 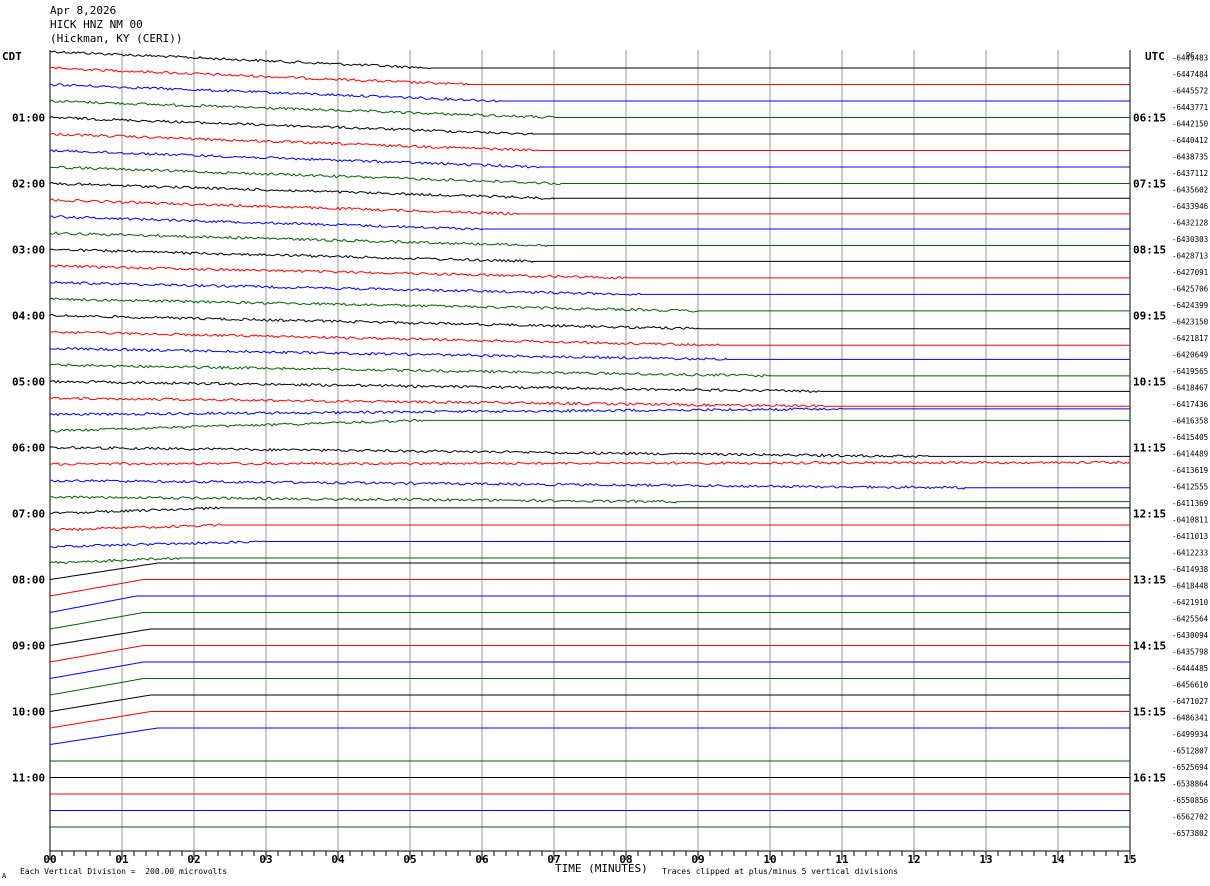 I want to click on dc-offset-value: -6411013, so click(x=1190, y=536).